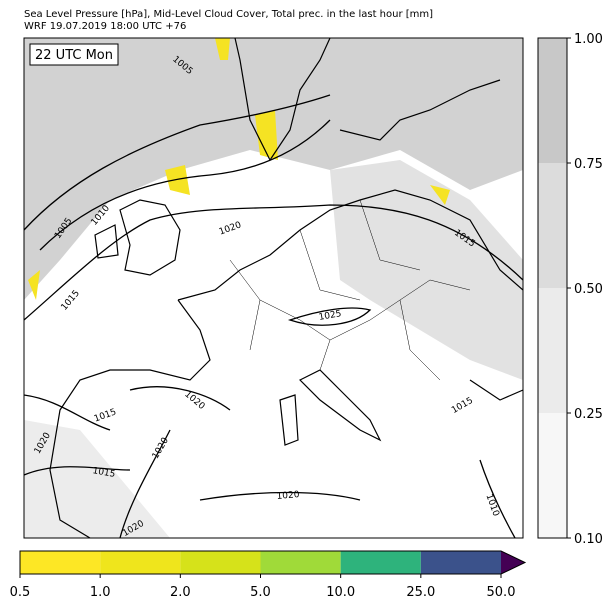 The width and height of the screenshot is (613, 610). I want to click on precip-colorbar-extend, so click(513, 562).